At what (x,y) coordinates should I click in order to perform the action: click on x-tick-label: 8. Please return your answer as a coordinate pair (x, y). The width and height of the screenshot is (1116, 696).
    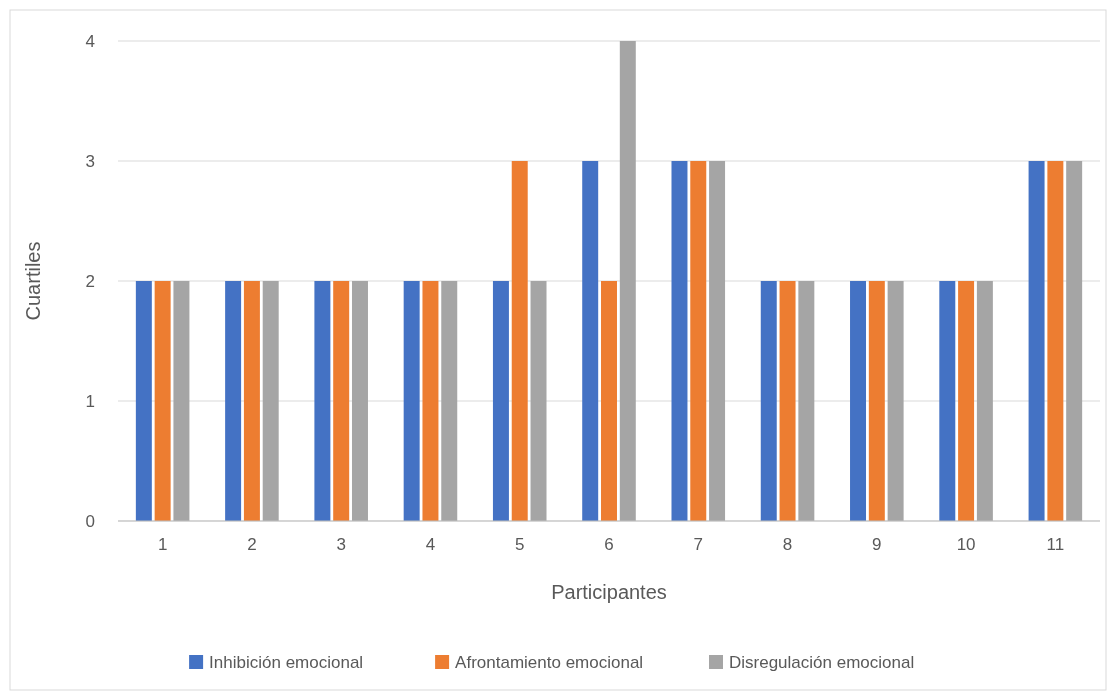
    Looking at the image, I should click on (787, 544).